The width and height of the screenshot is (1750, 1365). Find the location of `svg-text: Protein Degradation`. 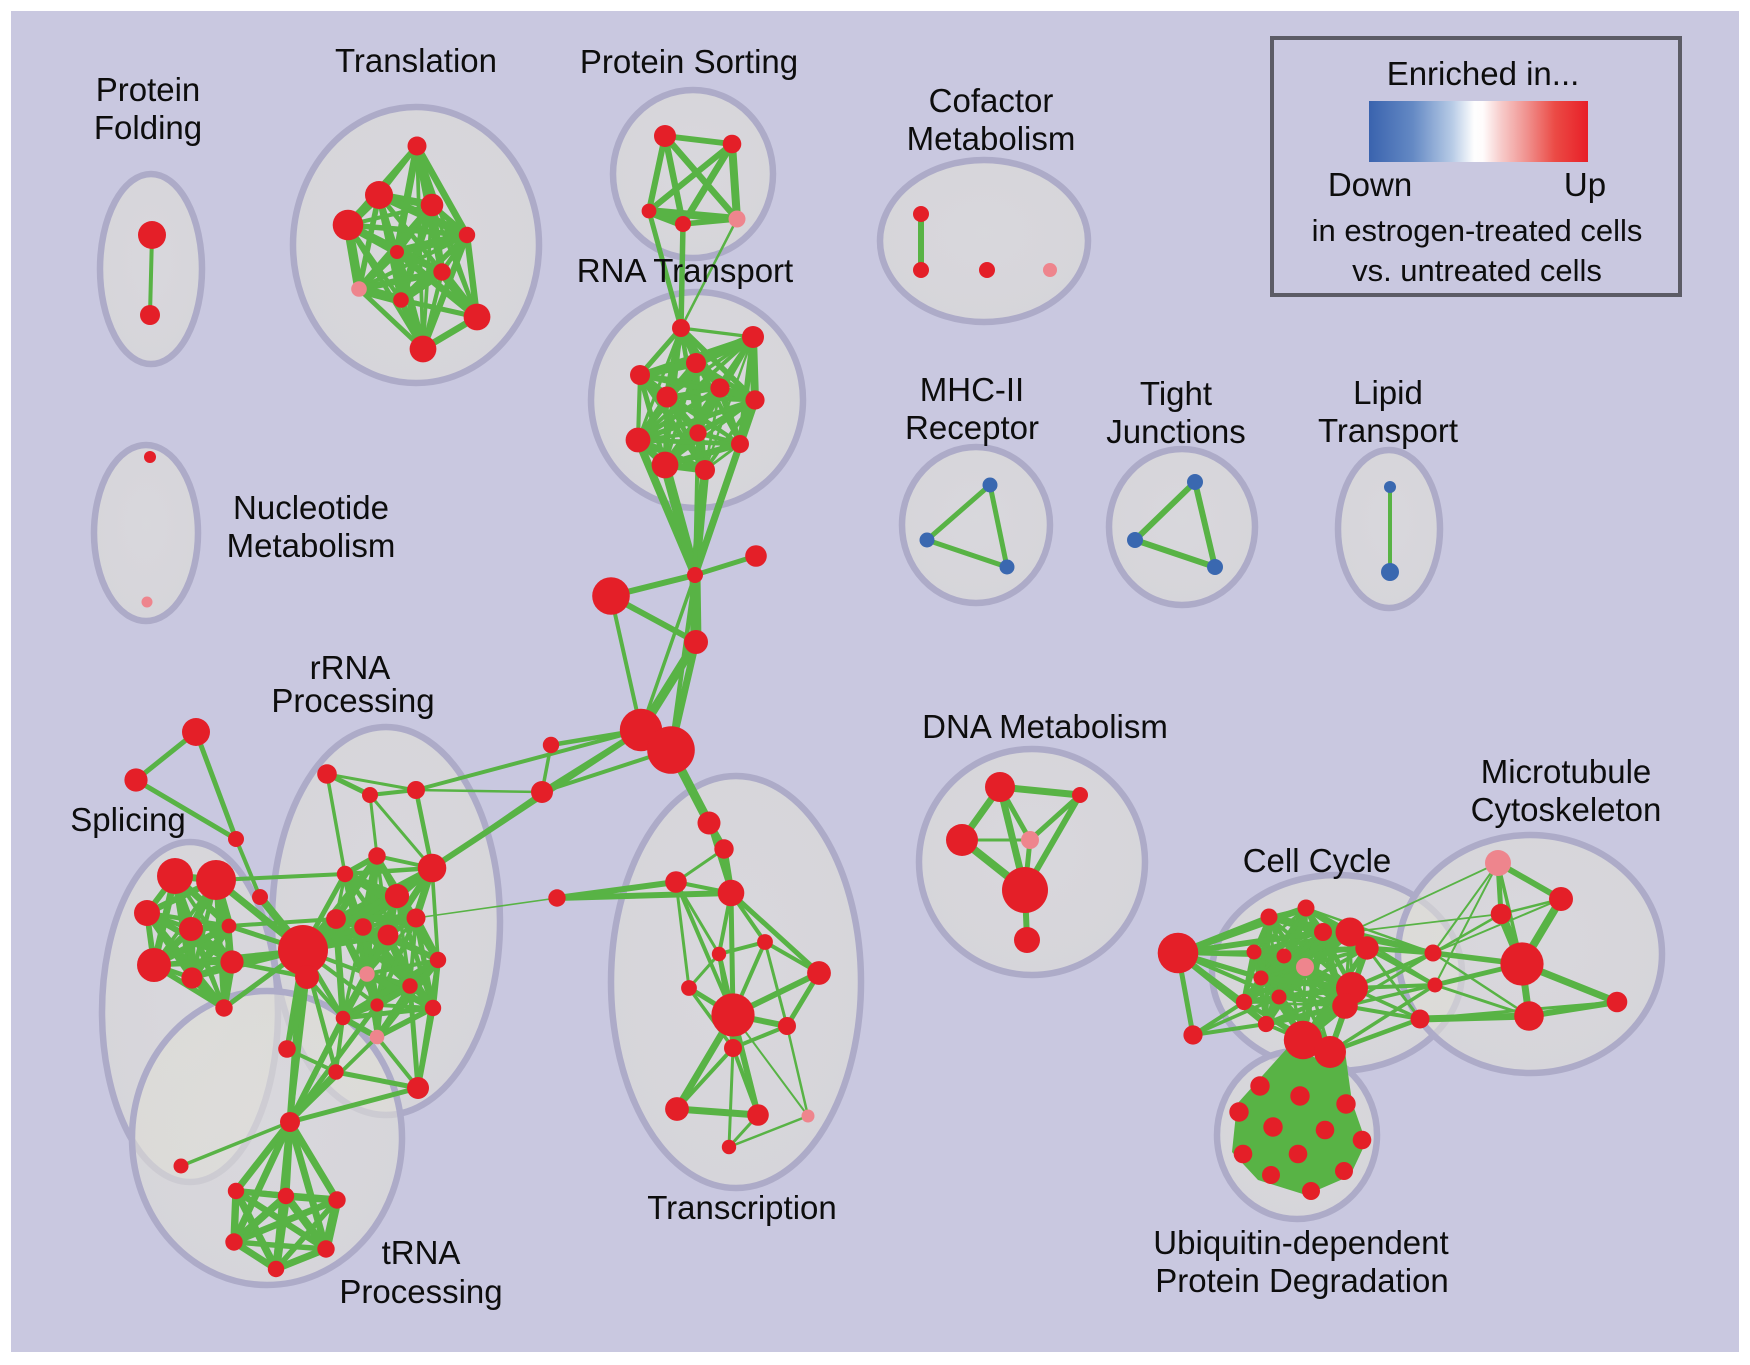

svg-text: Protein Degradation is located at coordinates (1302, 1280).